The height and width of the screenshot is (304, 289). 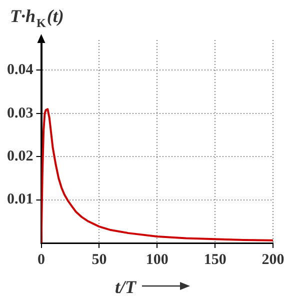 What do you see at coordinates (215, 260) in the screenshot?
I see `x-tick-label: 150` at bounding box center [215, 260].